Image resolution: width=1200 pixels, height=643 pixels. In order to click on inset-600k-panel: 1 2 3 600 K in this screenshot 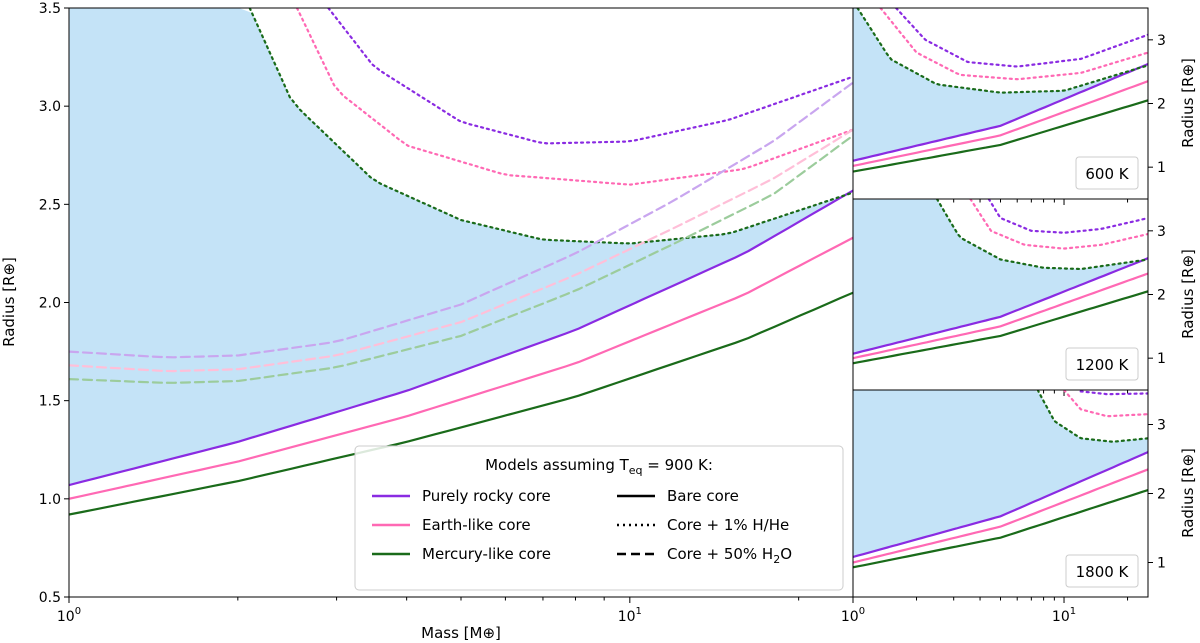, I will do `click(1009, 106)`.